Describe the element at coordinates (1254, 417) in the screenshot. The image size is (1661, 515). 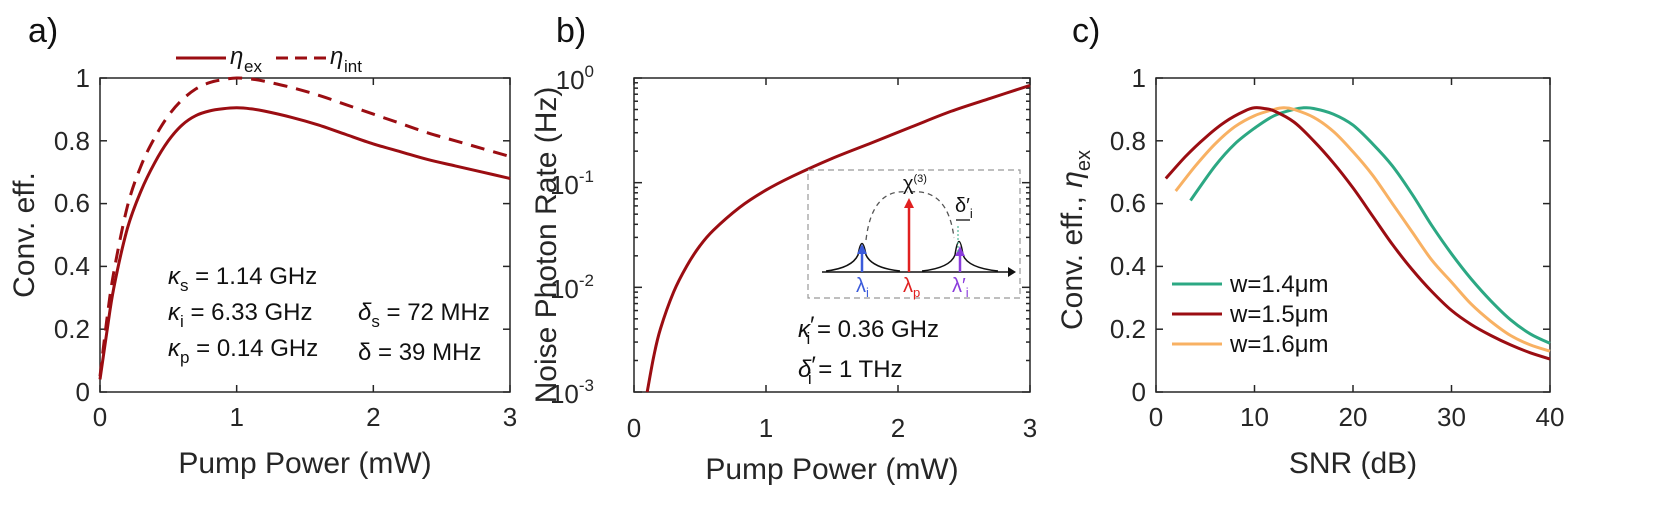
I see `c-xtick-1: 10` at that location.